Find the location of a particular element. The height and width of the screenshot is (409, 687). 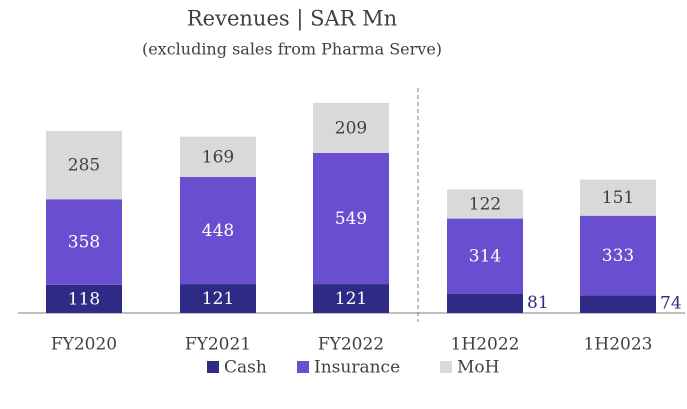

data-label: 118 is located at coordinates (84, 299).